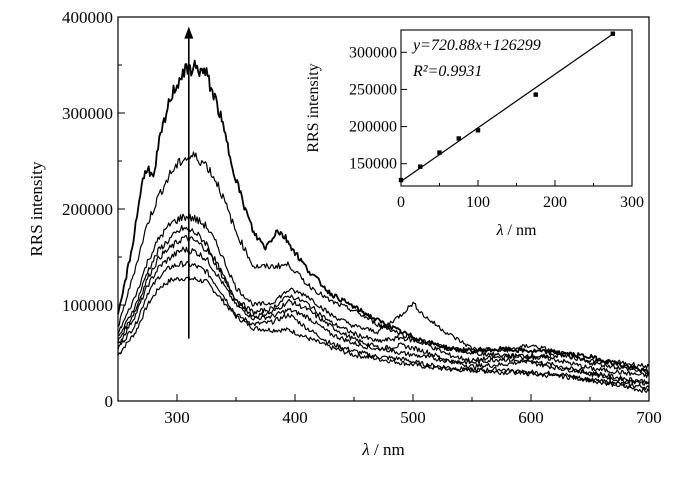 The width and height of the screenshot is (700, 481). Describe the element at coordinates (478, 202) in the screenshot. I see `inset-x-tick-label: 100` at that location.